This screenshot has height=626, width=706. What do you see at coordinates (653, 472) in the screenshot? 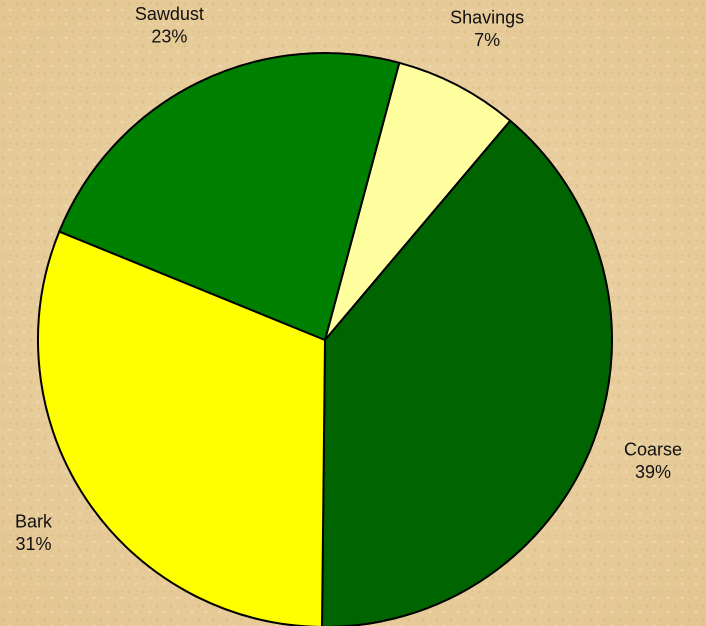
I see `slice-value-label: 39%` at bounding box center [653, 472].